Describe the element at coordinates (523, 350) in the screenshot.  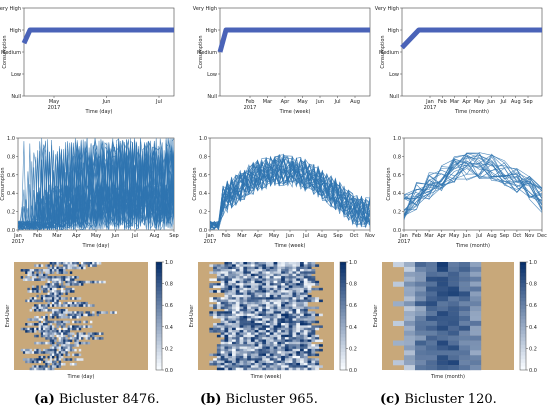
I see `bot-panel-2-colorbar-step` at that location.